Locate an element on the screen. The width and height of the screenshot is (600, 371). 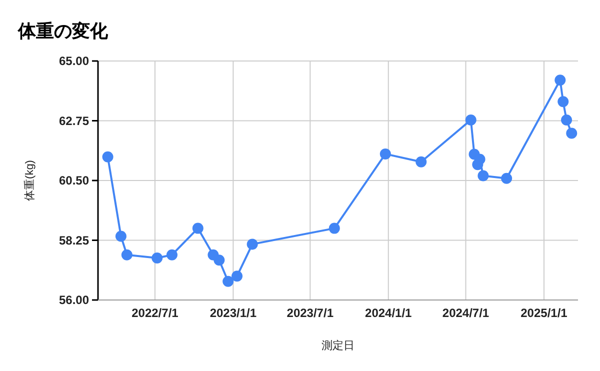
x-tick-label: 2024/7/1 is located at coordinates (466, 313).